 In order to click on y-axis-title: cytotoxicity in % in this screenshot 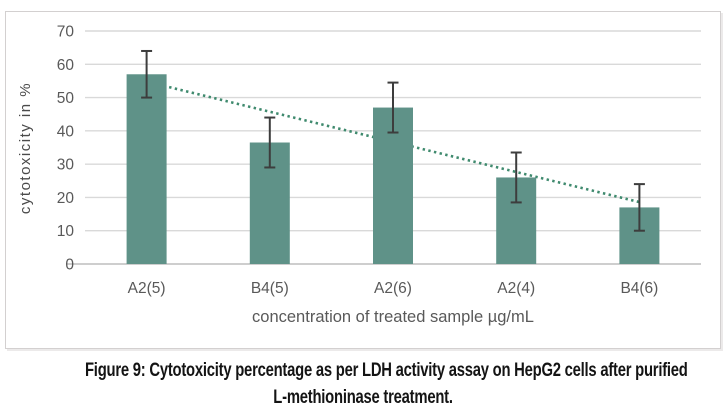, I will do `click(25, 148)`.